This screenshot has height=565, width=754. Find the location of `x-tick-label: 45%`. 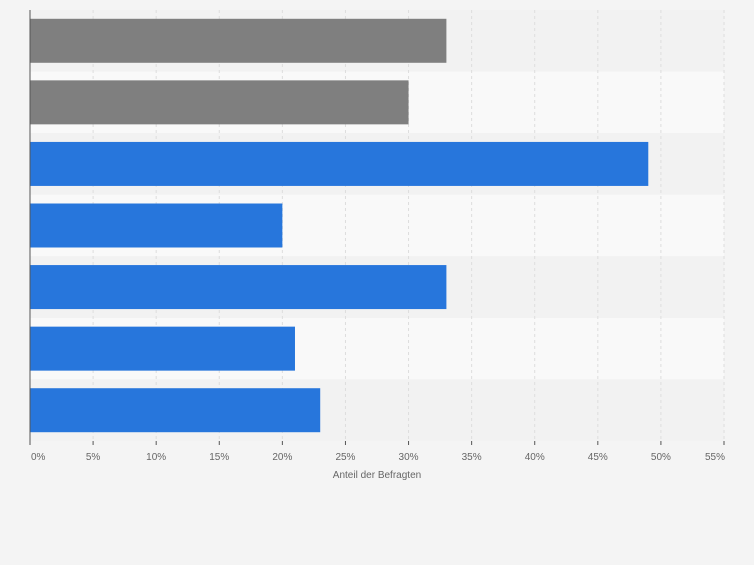

x-tick-label: 45% is located at coordinates (598, 457).